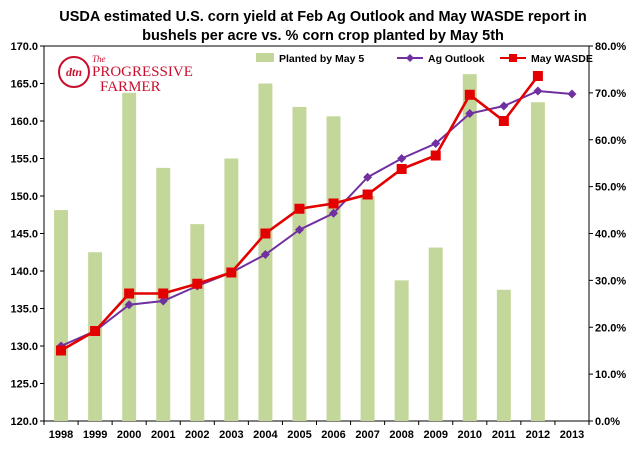  Describe the element at coordinates (610, 328) in the screenshot. I see `right-axis-tick-label: 20.0%` at that location.